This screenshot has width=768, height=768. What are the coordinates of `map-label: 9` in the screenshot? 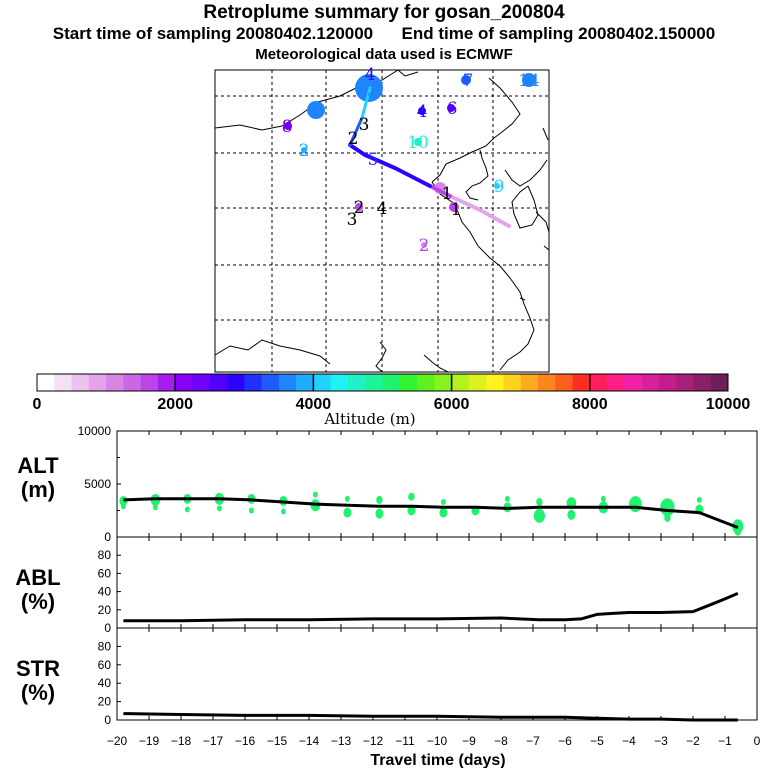 It's located at (499, 187).